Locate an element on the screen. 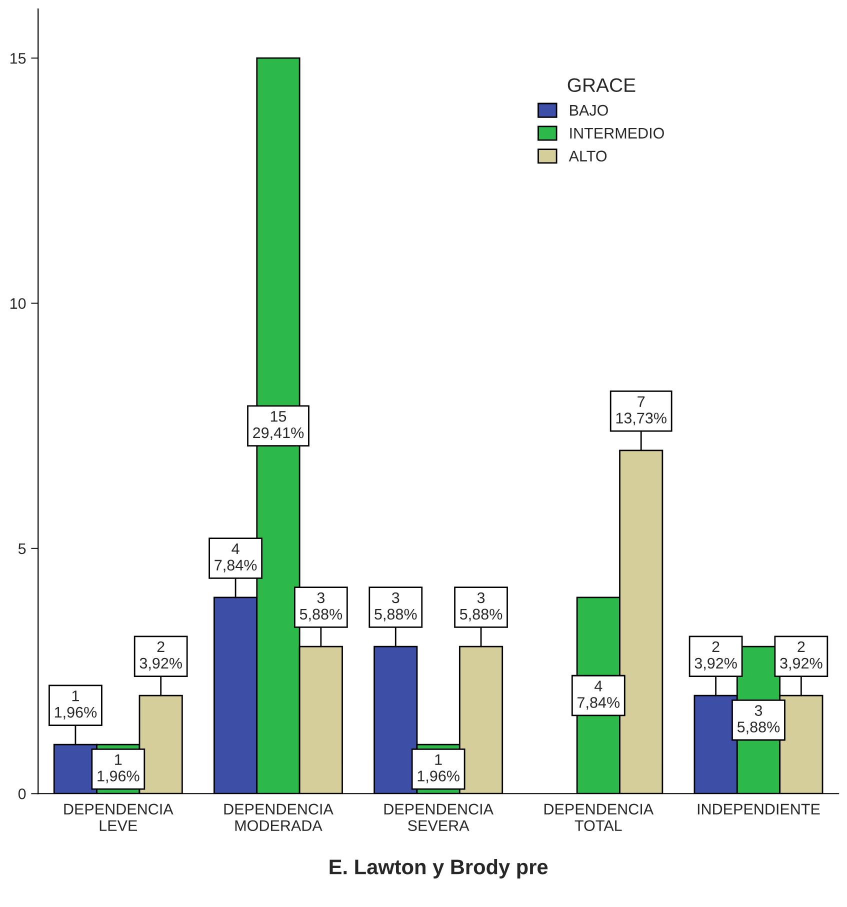 The height and width of the screenshot is (907, 847). x-tick-label: DEPENDENCIA SEVERA is located at coordinates (439, 818).